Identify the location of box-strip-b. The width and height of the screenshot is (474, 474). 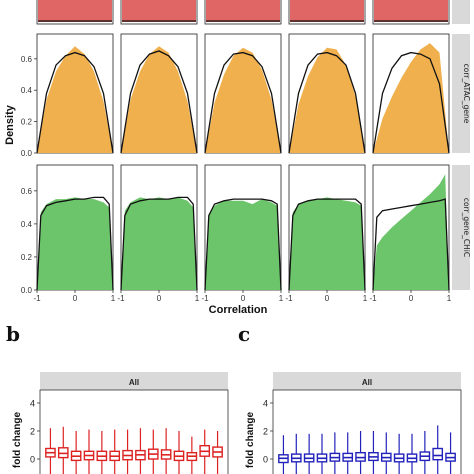
(134, 381).